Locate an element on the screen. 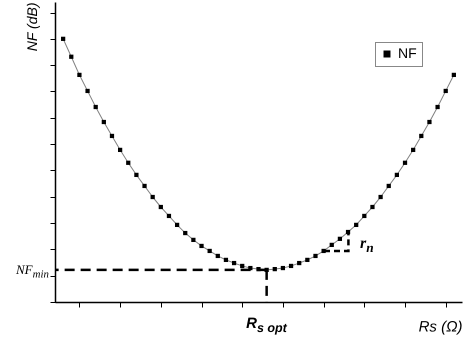  ref-line-label: NF$_{min}$ is located at coordinates (32, 271).